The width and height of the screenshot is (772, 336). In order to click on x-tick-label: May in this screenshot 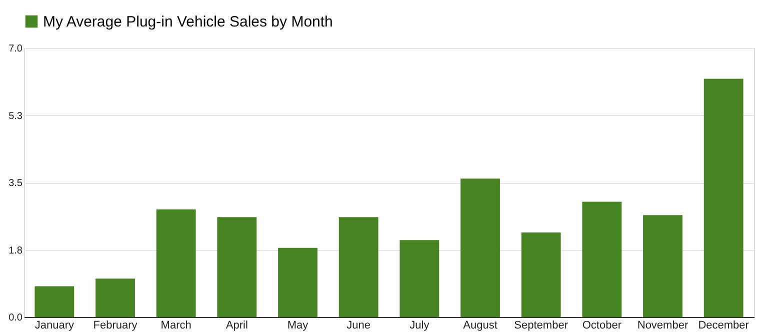, I will do `click(298, 326)`.